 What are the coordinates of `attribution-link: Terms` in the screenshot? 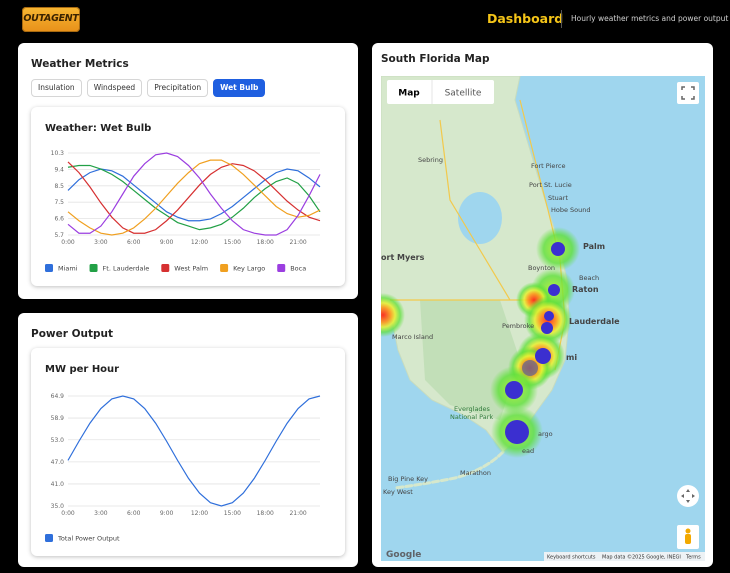 It's located at (693, 558).